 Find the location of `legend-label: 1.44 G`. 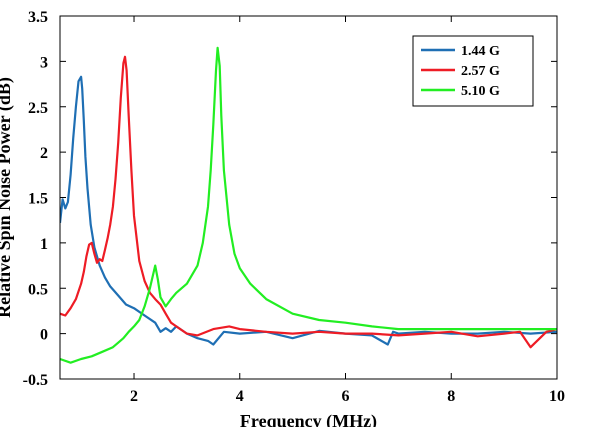

legend-label: 1.44 G is located at coordinates (480, 51).